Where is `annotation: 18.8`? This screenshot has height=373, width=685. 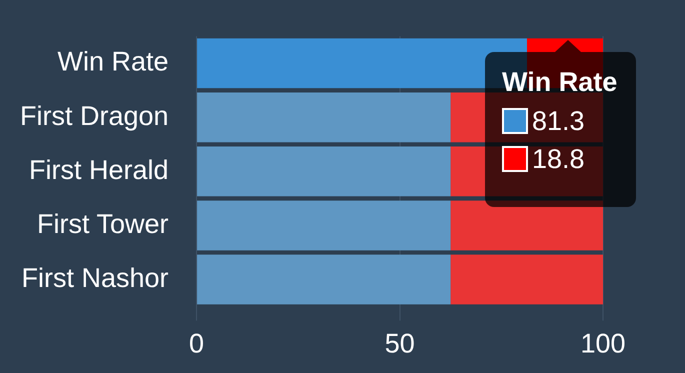 annotation: 18.8 is located at coordinates (558, 159).